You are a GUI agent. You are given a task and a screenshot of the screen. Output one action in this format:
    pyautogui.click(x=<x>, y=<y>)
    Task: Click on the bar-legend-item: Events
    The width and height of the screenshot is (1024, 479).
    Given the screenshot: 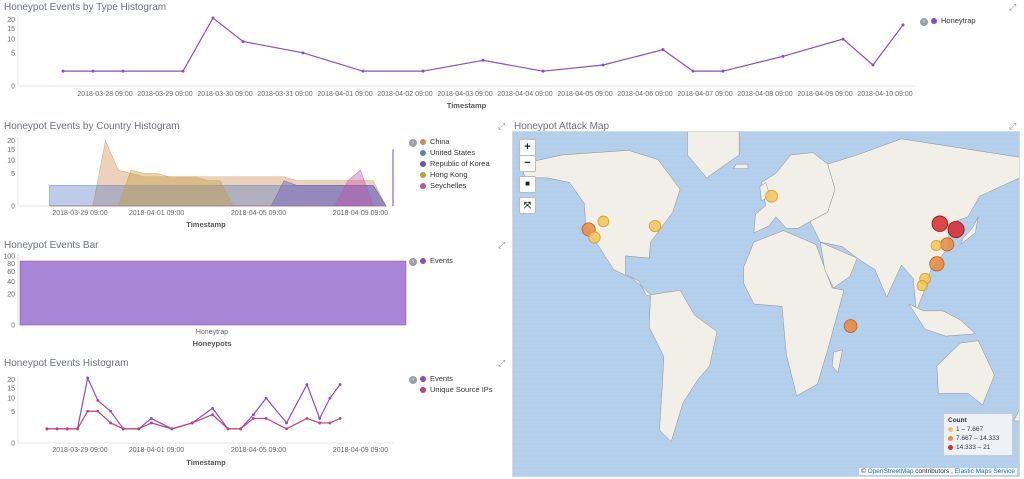 What is the action you would take?
    pyautogui.click(x=436, y=260)
    